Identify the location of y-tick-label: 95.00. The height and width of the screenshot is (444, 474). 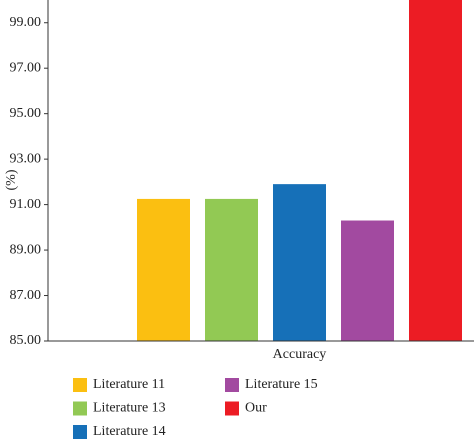
(26, 113).